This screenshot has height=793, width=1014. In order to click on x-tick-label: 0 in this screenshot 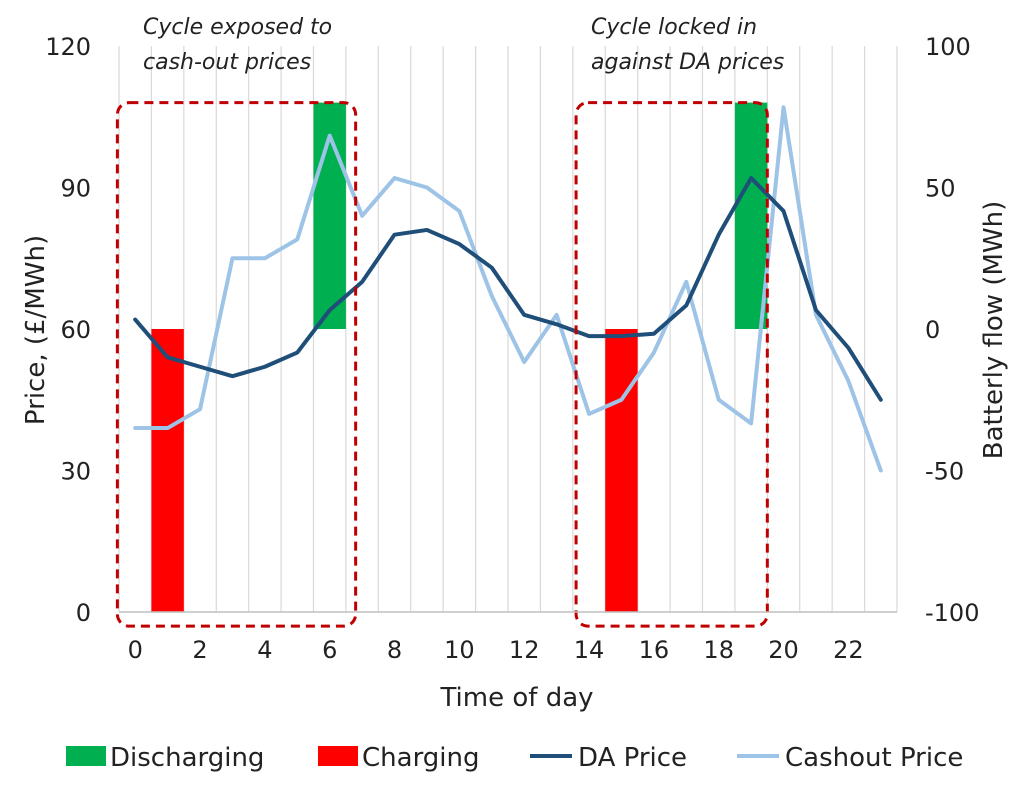, I will do `click(135, 650)`.